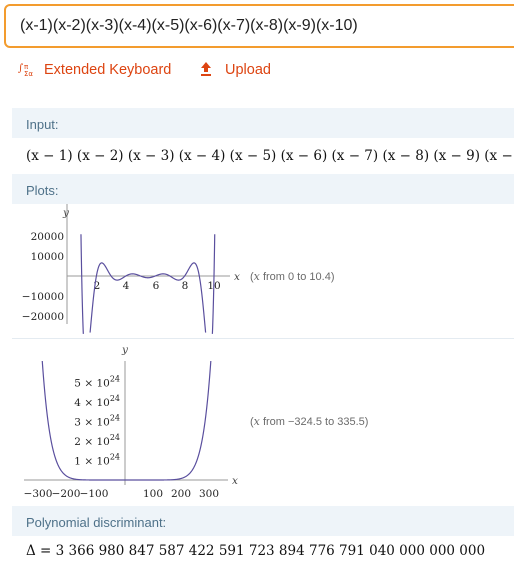 The image size is (514, 566). What do you see at coordinates (209, 494) in the screenshot?
I see `plot-2-xtick-300: 300` at bounding box center [209, 494].